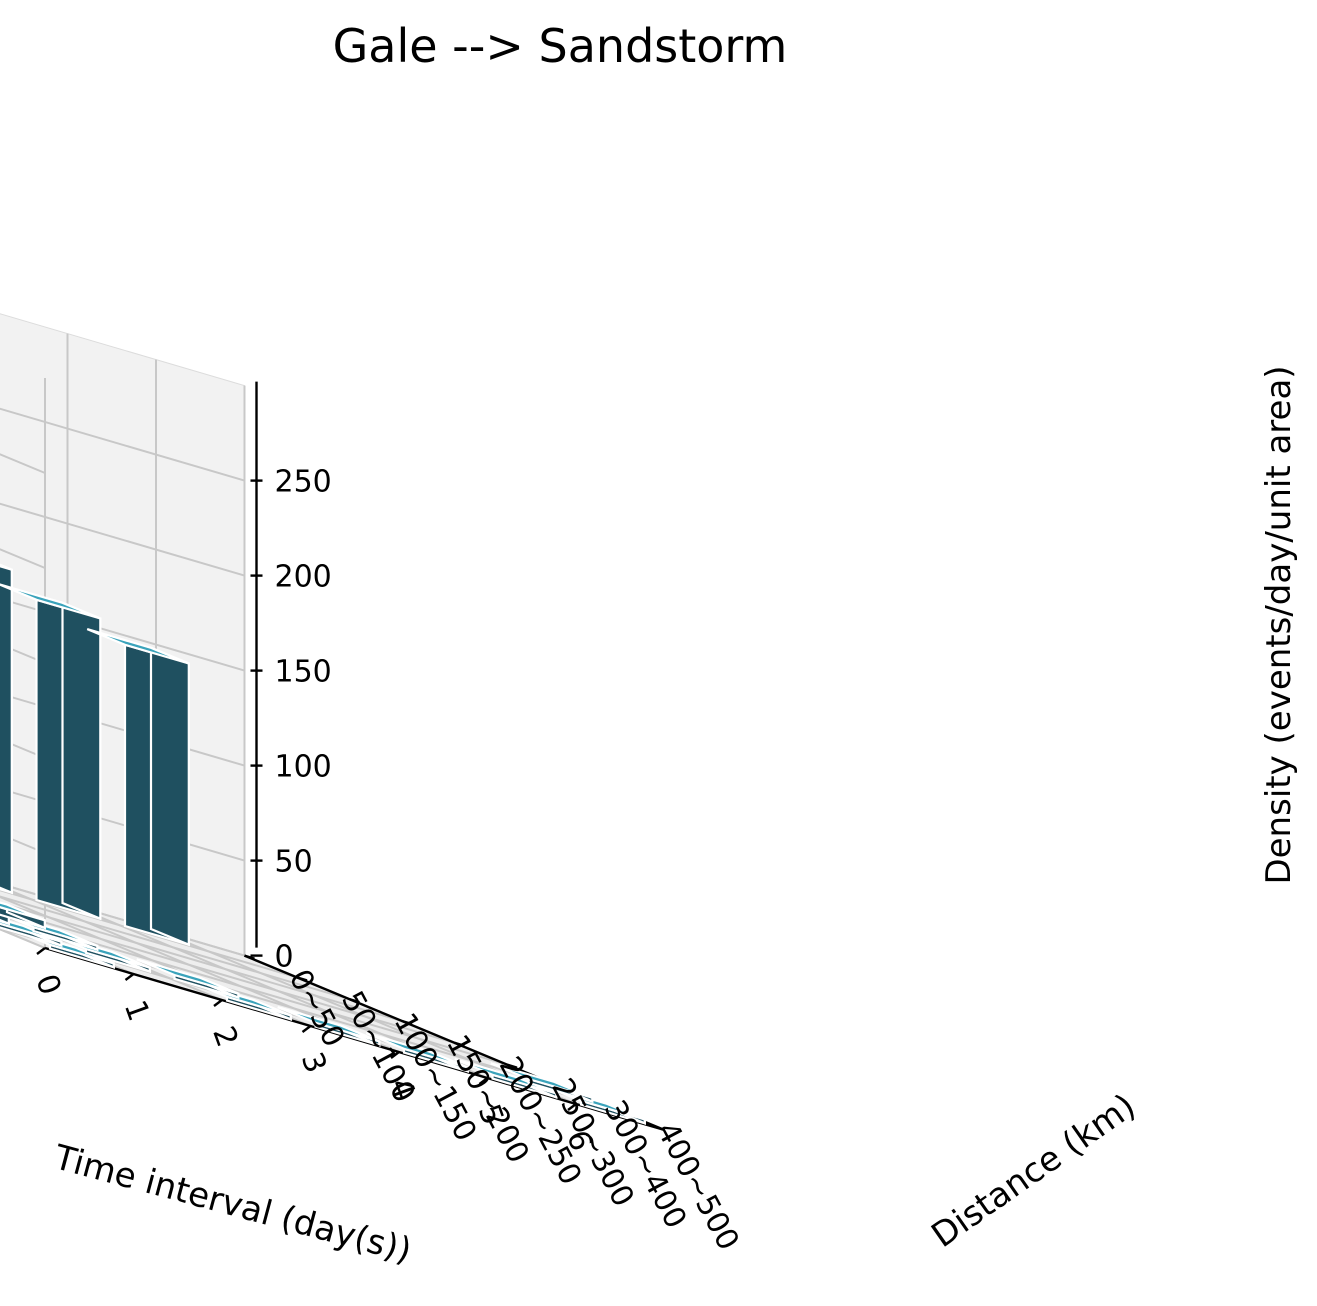 The height and width of the screenshot is (1306, 1317). Describe the element at coordinates (303, 577) in the screenshot. I see `z-tick-label: 200` at that location.